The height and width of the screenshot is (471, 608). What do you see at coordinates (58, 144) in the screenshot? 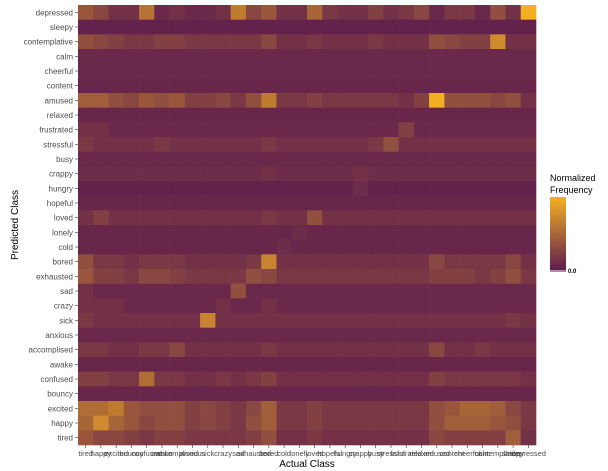
I see `y-tick-label: stressful` at bounding box center [58, 144].